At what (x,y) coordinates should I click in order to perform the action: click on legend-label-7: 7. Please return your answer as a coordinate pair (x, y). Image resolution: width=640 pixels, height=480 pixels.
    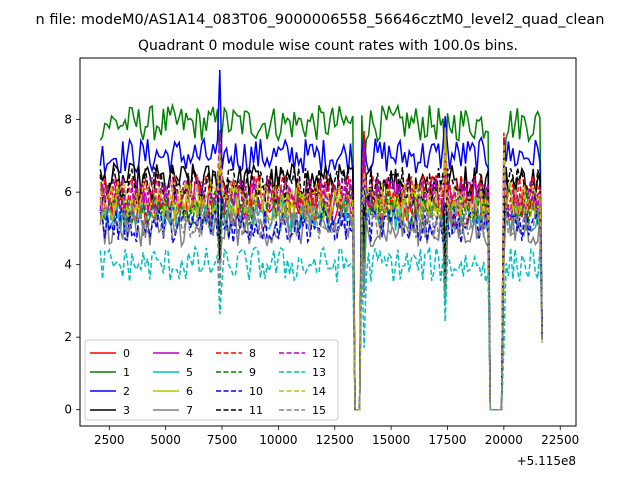
    Looking at the image, I should click on (189, 410).